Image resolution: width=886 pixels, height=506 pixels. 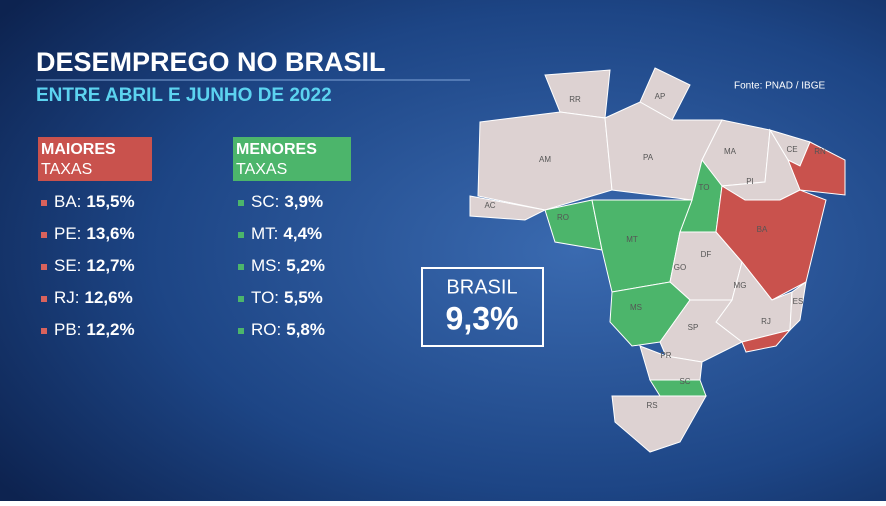 What do you see at coordinates (110, 265) in the screenshot?
I see `rate-value: 12,7%` at bounding box center [110, 265].